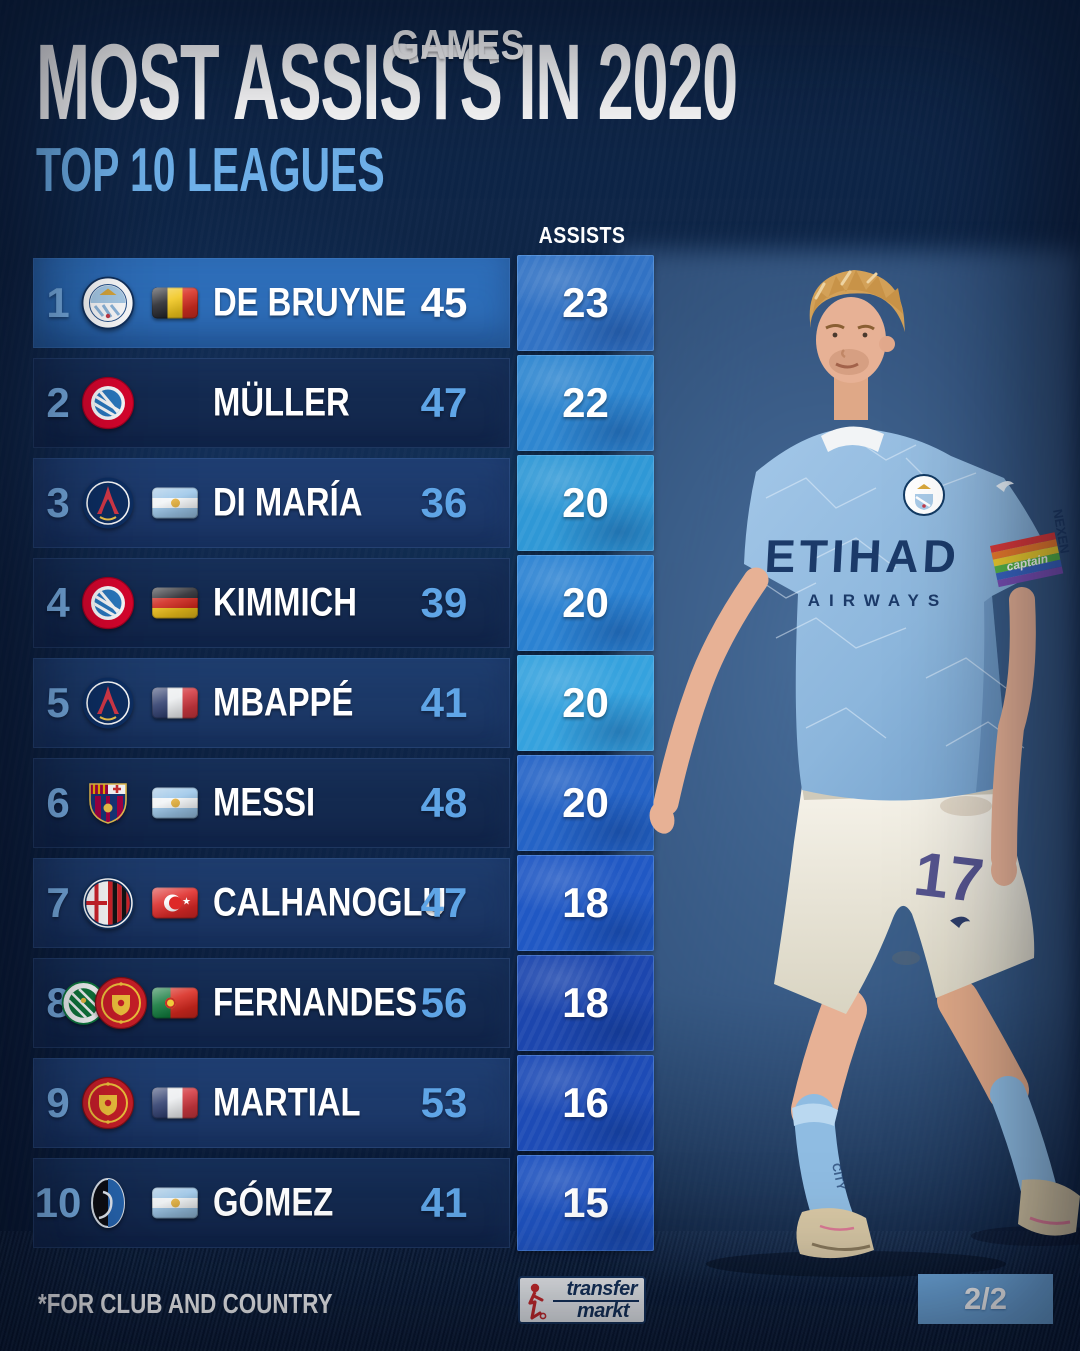 This screenshot has width=1080, height=1351. I want to click on page-indicator: 2/2, so click(985, 1299).